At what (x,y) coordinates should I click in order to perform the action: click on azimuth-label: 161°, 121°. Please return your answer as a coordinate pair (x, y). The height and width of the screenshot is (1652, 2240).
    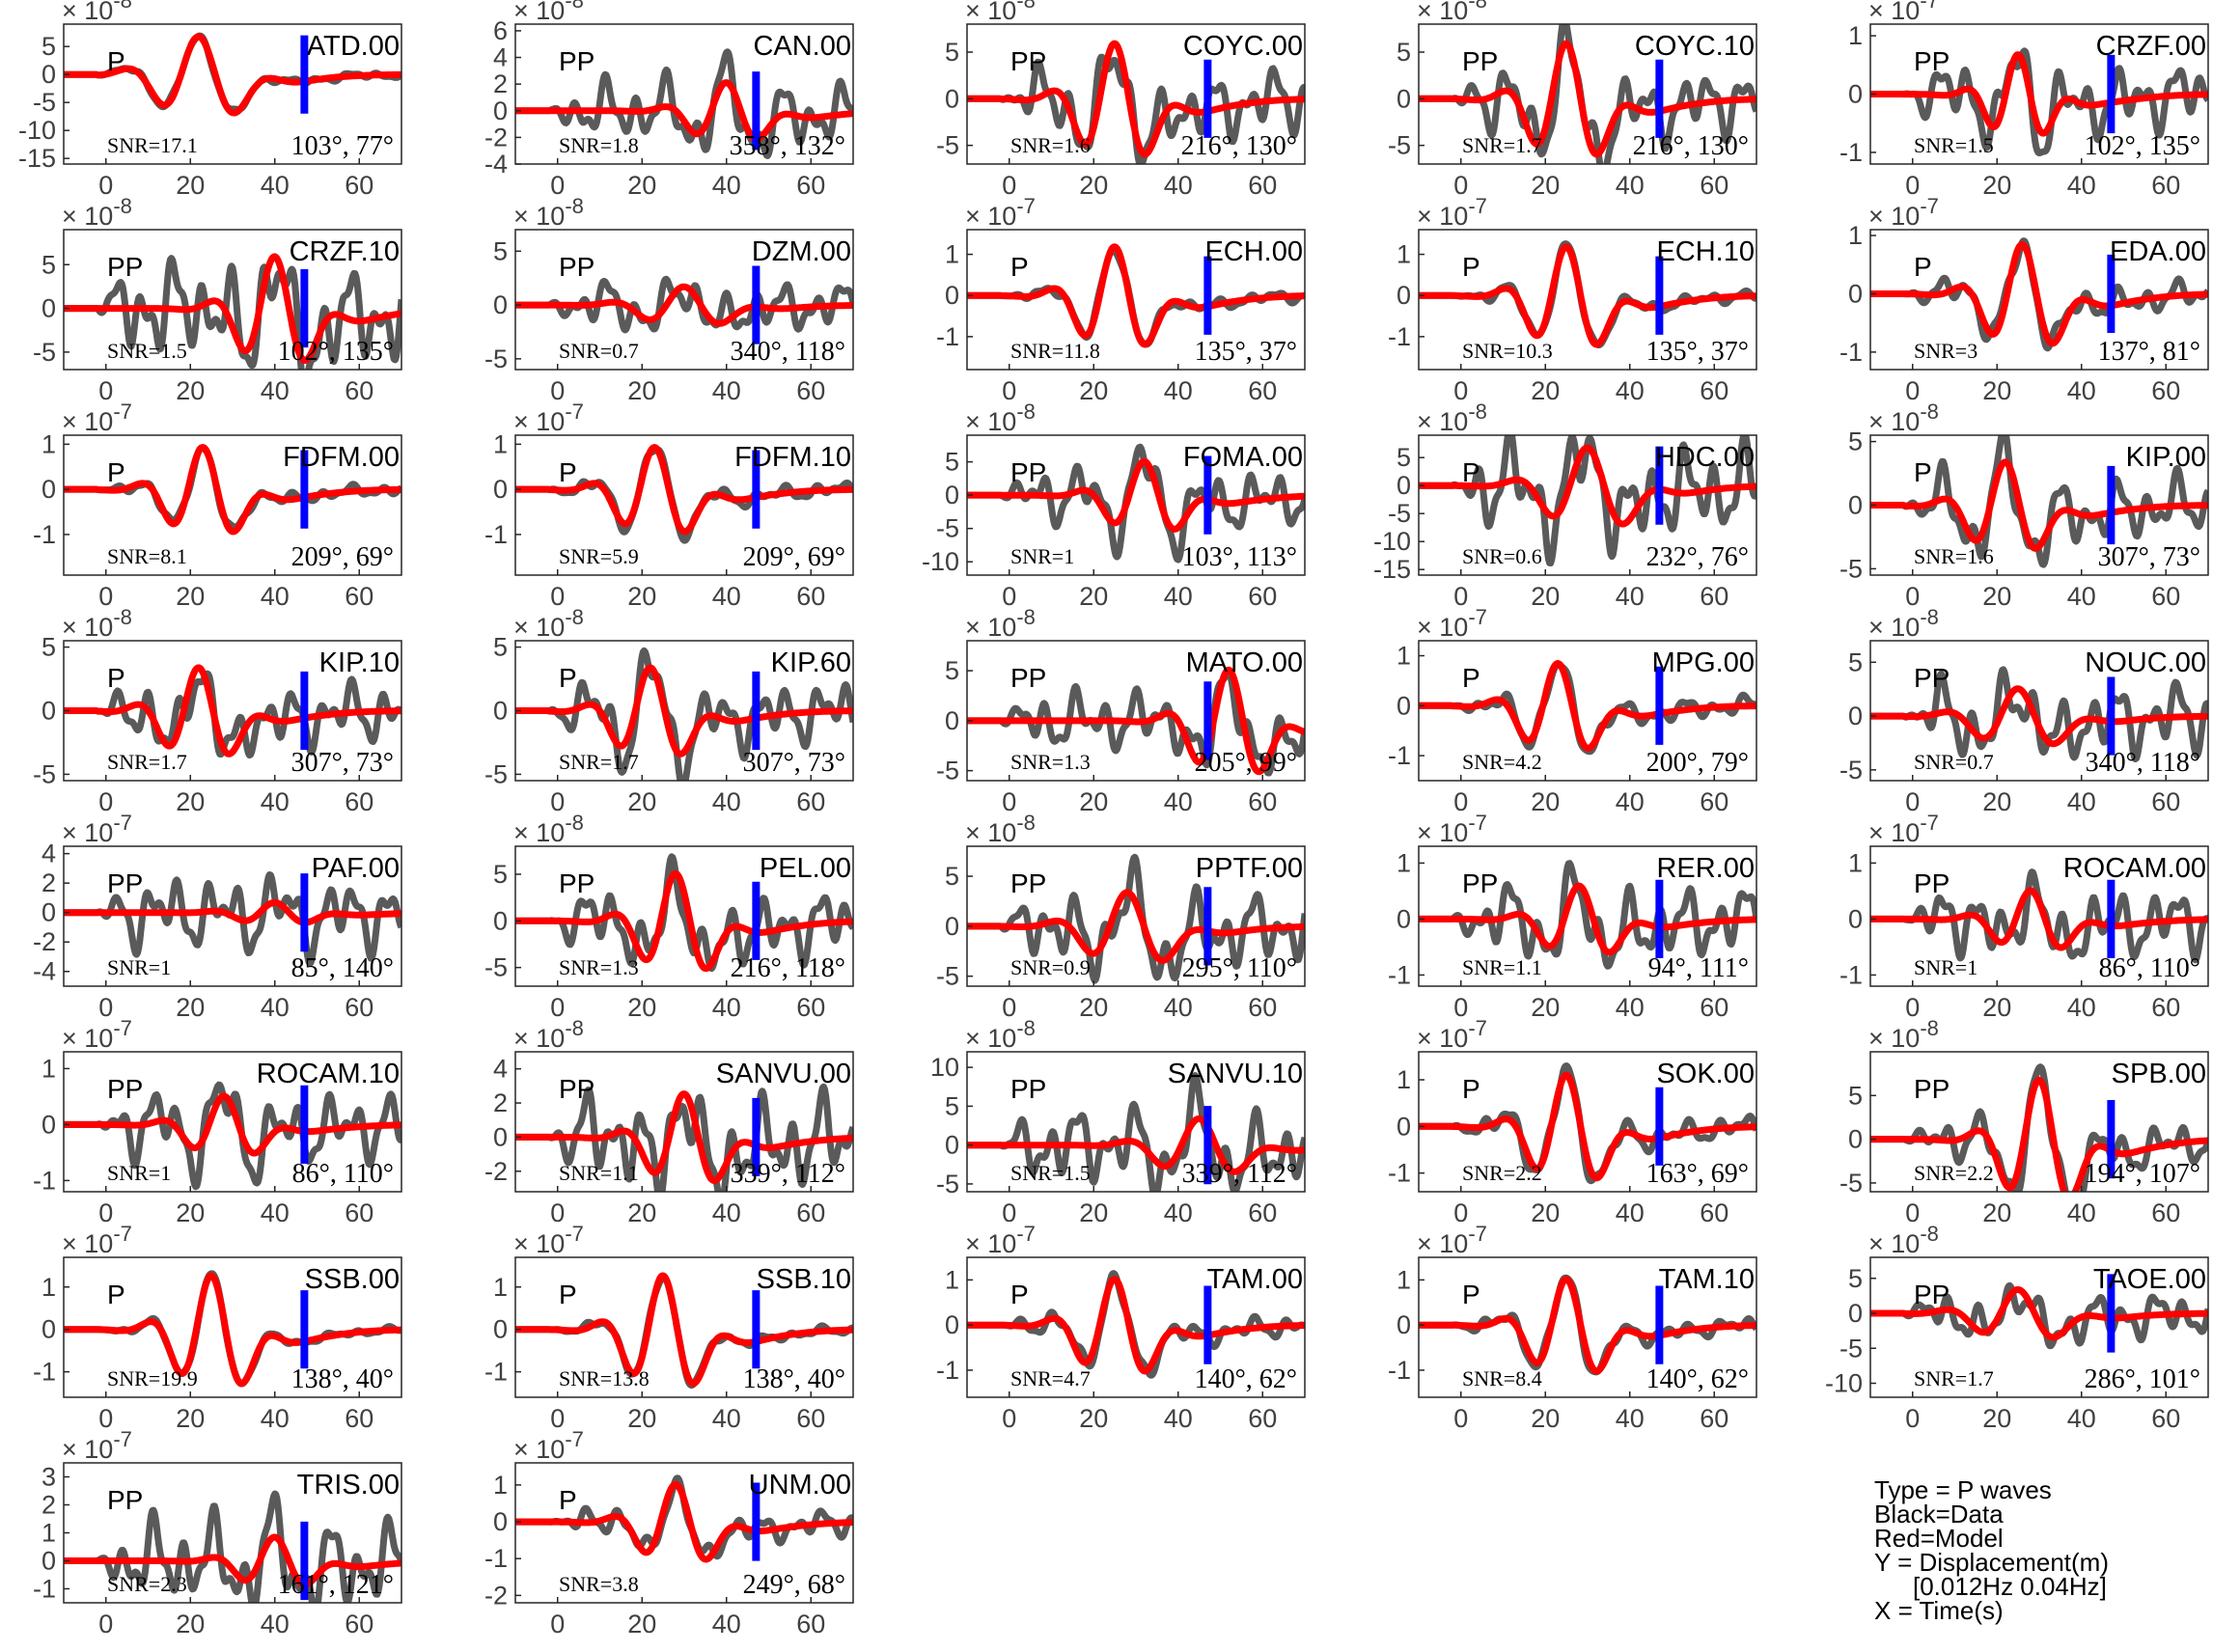
    Looking at the image, I should click on (336, 1585).